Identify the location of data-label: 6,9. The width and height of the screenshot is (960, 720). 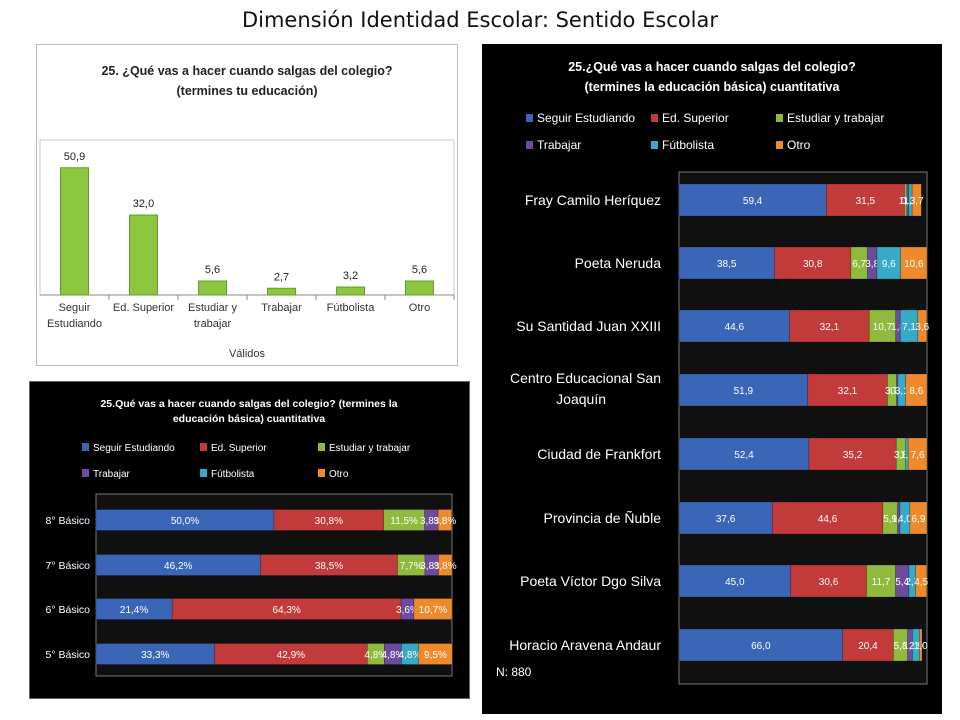
(918, 519).